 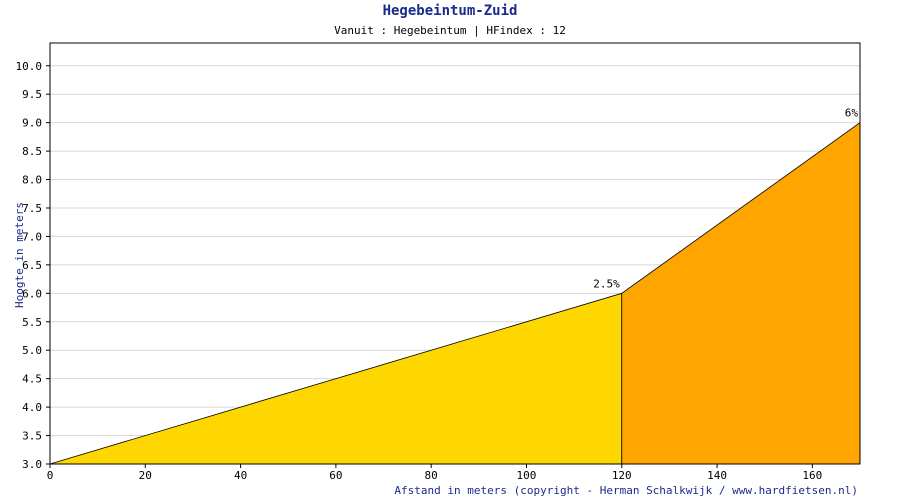 I want to click on x-tick-label: 40, so click(x=240, y=475).